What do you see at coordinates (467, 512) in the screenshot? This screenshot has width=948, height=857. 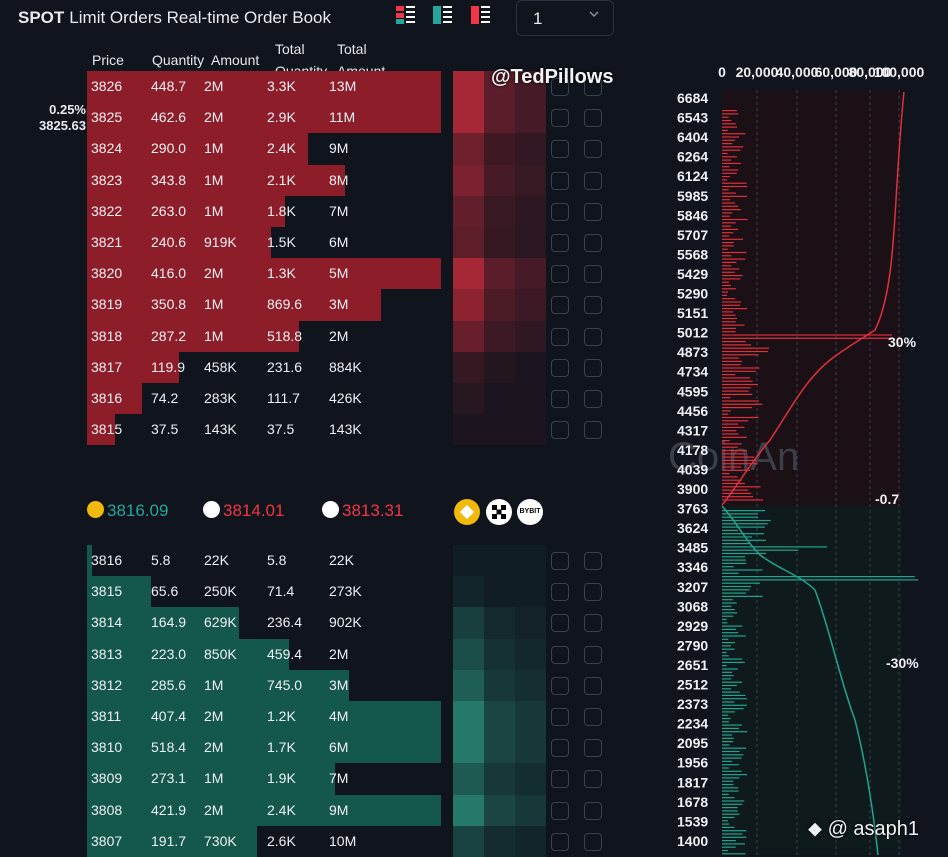 I see `binance-exchange-icon` at bounding box center [467, 512].